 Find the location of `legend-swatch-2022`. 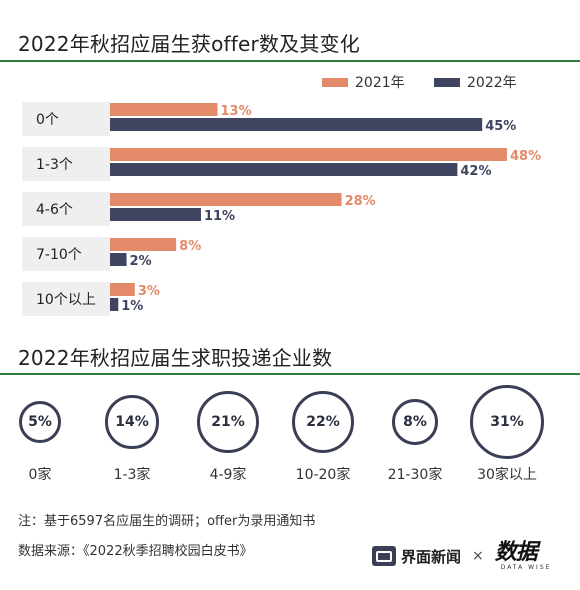

legend-swatch-2022 is located at coordinates (447, 82).